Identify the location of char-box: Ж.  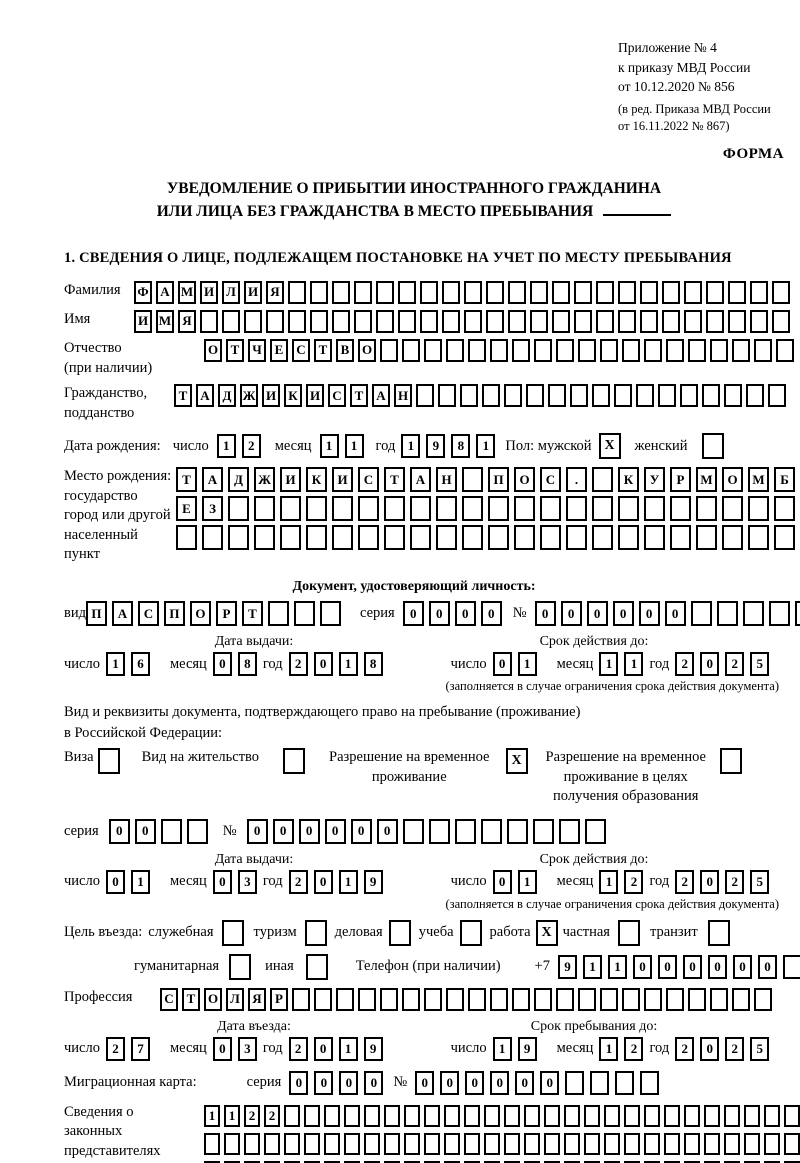
(264, 480).